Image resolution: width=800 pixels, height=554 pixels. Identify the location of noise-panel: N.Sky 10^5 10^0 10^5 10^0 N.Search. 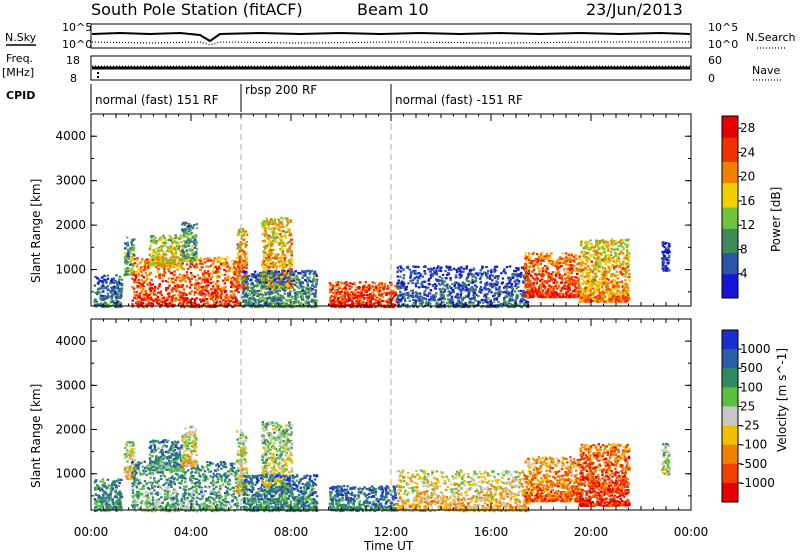
(400, 36).